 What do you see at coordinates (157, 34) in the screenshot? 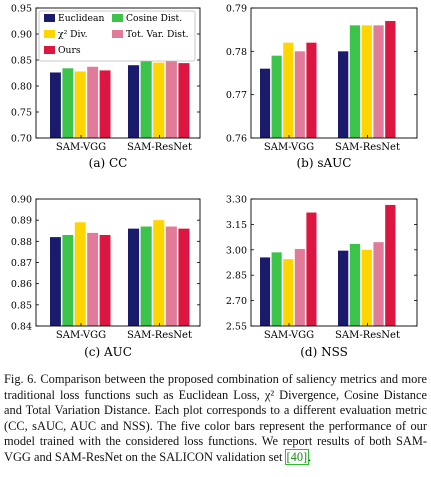
I see `legend-label: Tot. Var. Dist.` at bounding box center [157, 34].